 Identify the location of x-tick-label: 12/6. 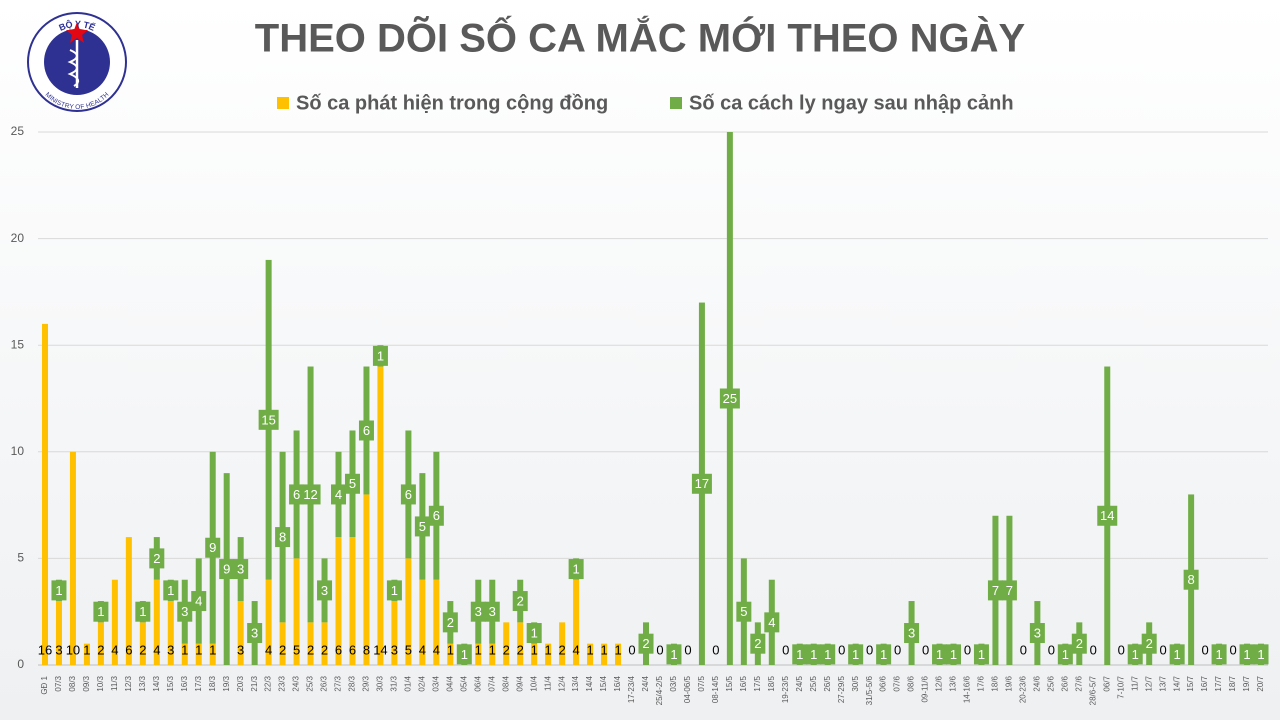
(939, 683).